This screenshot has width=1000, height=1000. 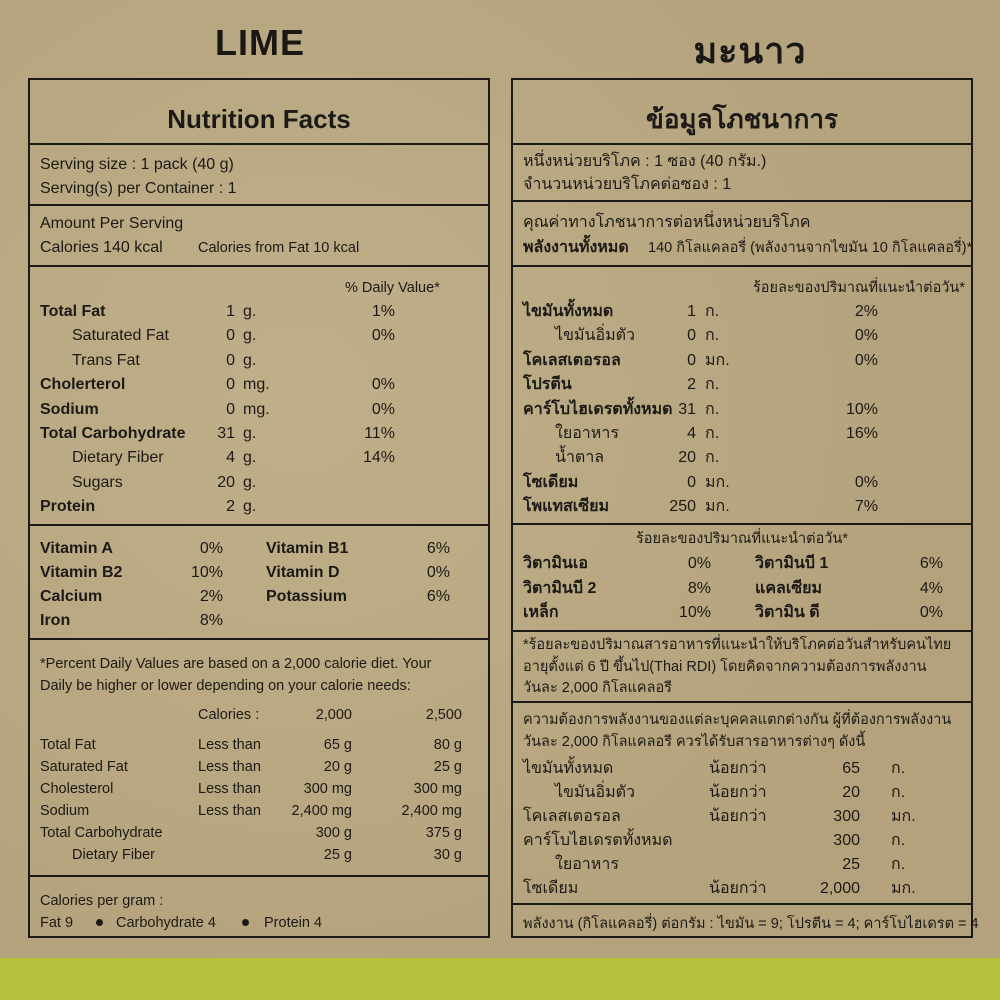 I want to click on vitamin-dv: 0%, so click(x=699, y=563).